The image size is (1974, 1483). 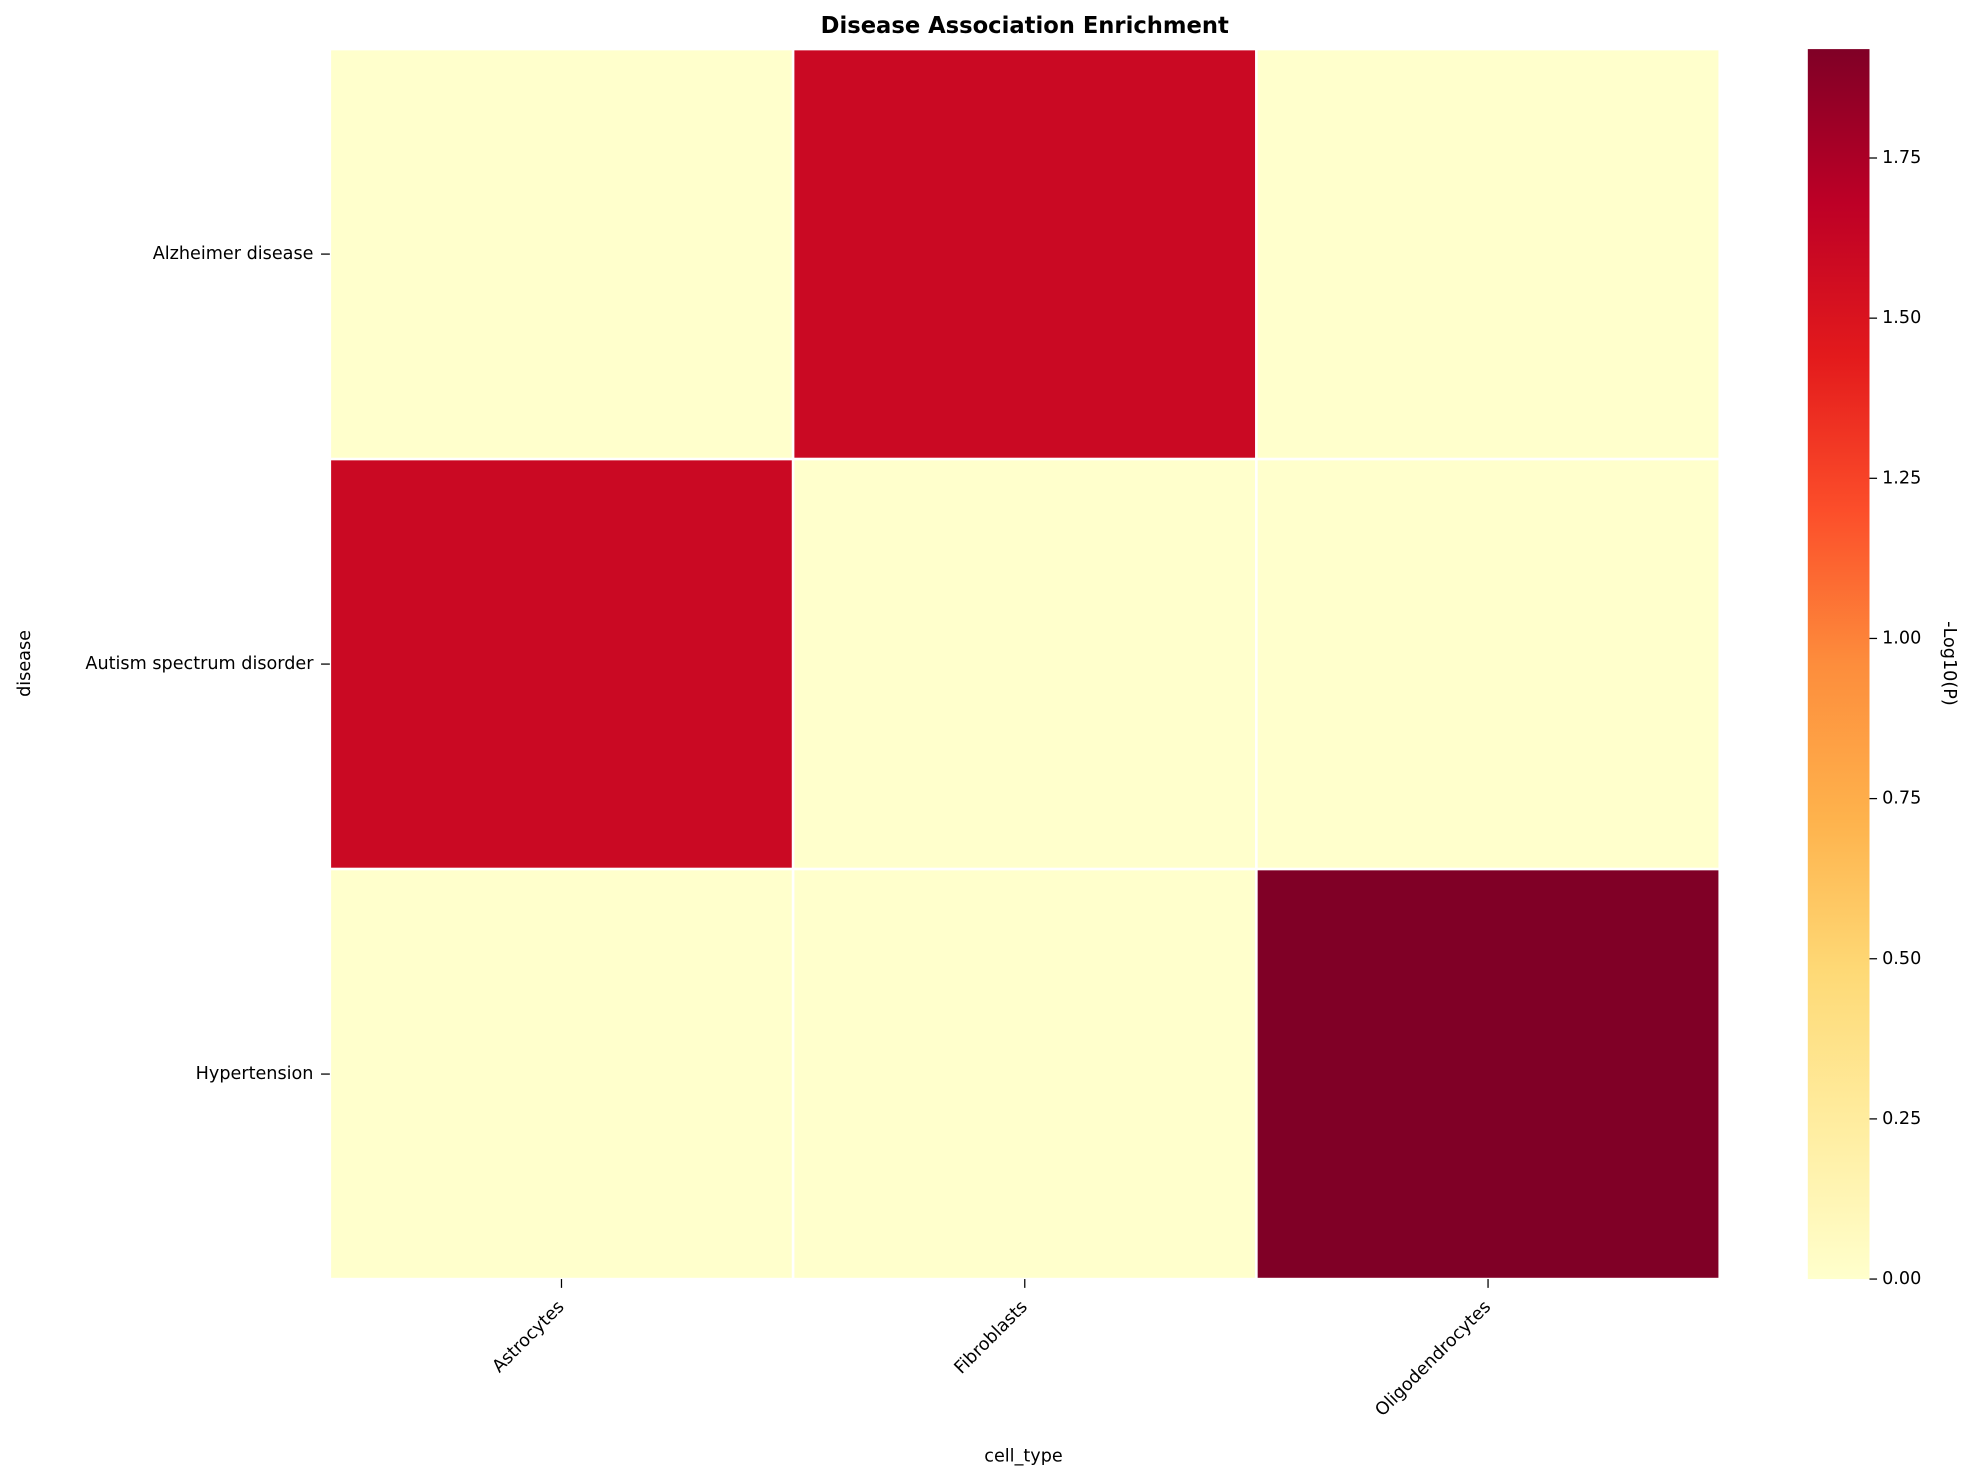 I want to click on colorbar-tick-label: 1.25, so click(x=1901, y=478).